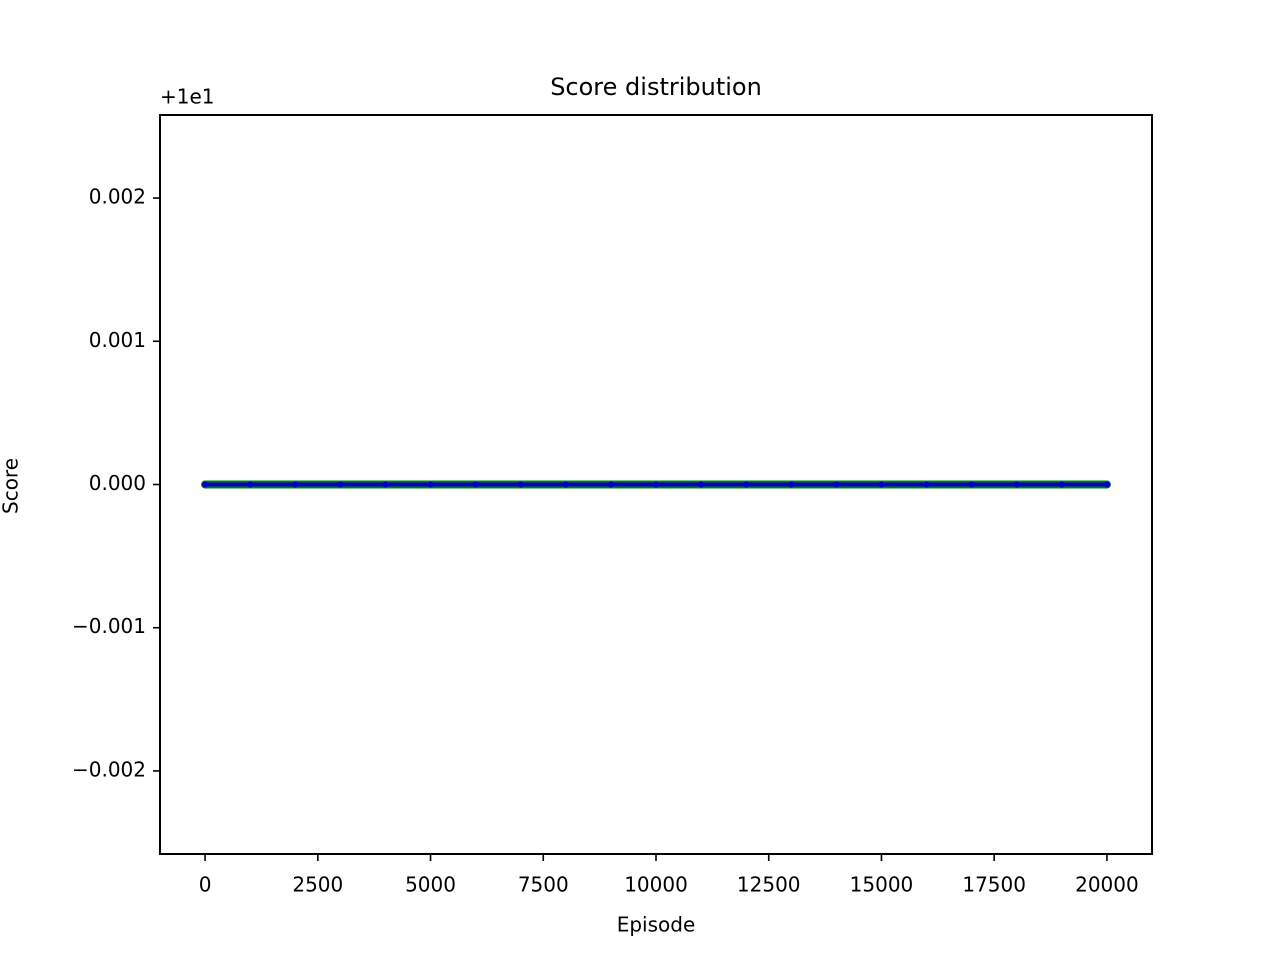  I want to click on x-tick-label: 17500, so click(994, 885).